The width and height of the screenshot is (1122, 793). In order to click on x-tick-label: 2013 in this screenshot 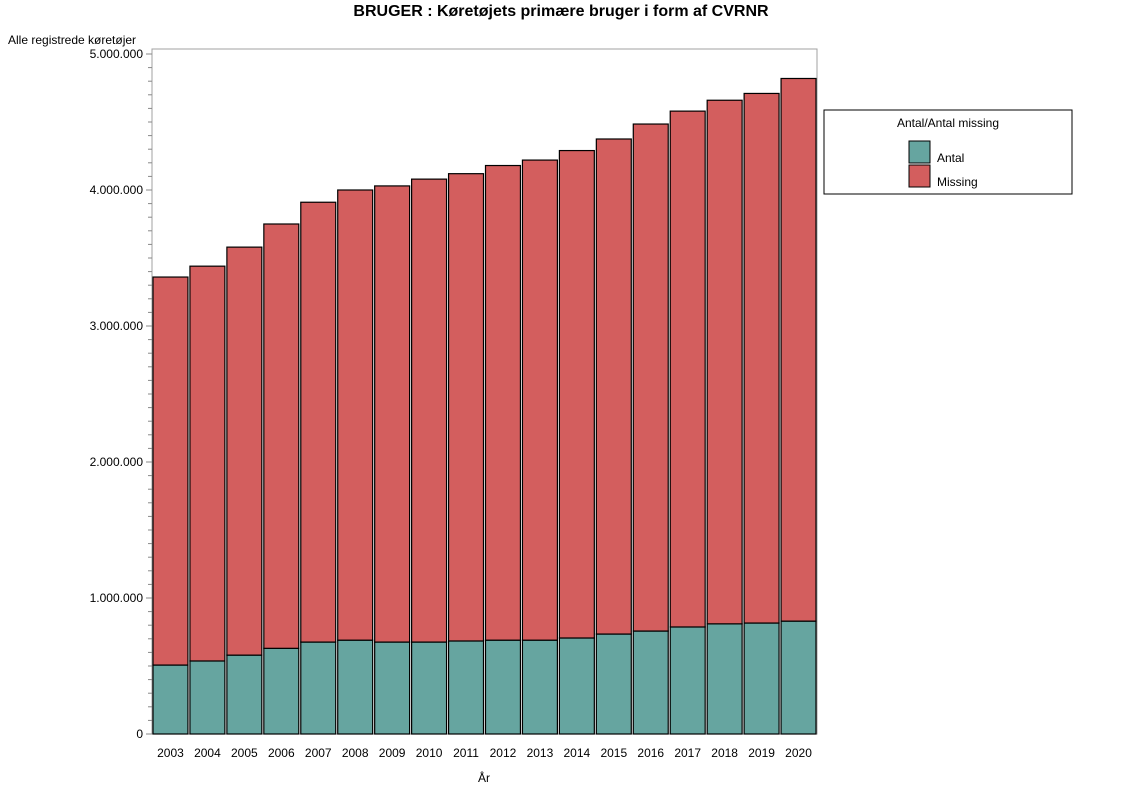, I will do `click(540, 753)`.